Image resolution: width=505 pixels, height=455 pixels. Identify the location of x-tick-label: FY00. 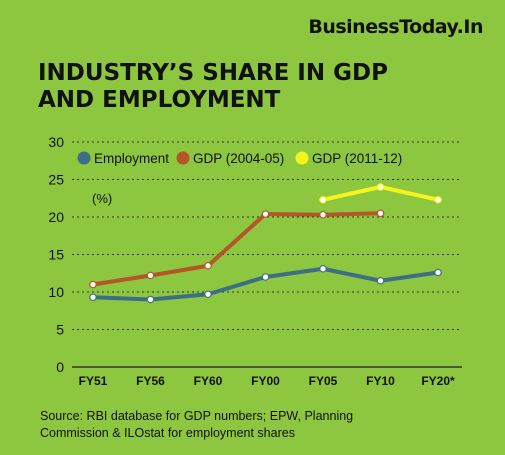
(265, 381).